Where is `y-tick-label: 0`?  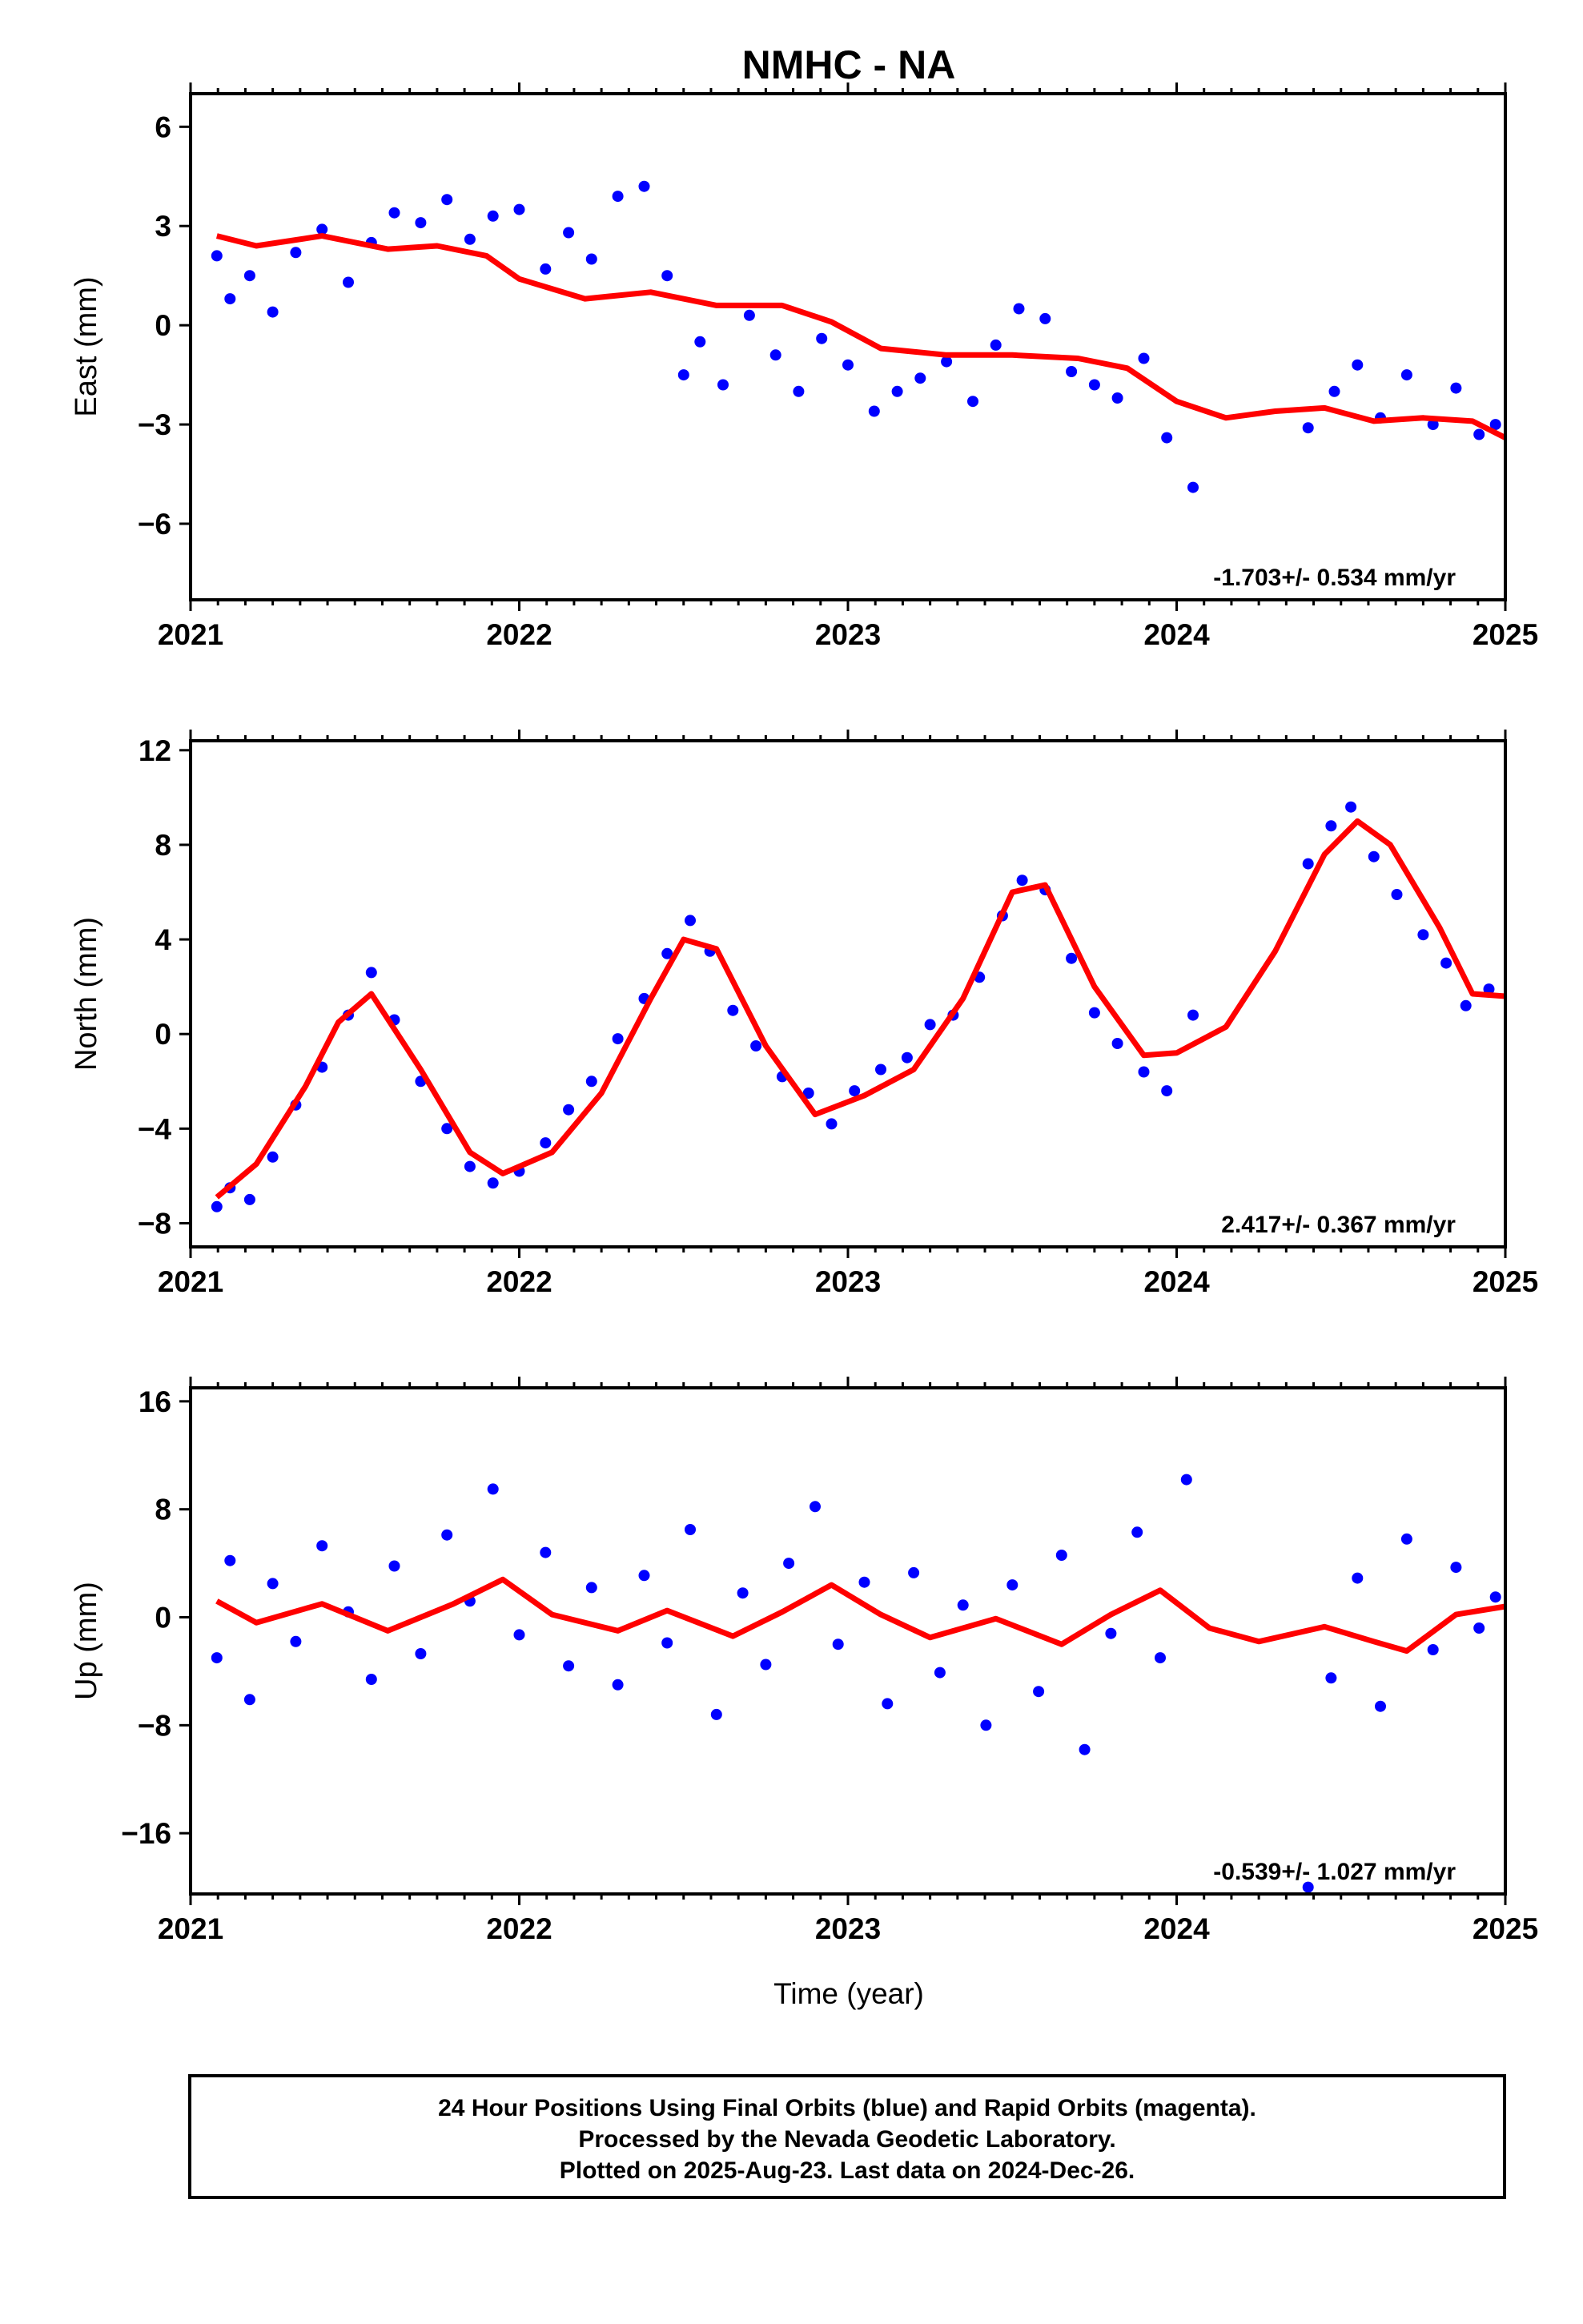
y-tick-label: 0 is located at coordinates (163, 1618).